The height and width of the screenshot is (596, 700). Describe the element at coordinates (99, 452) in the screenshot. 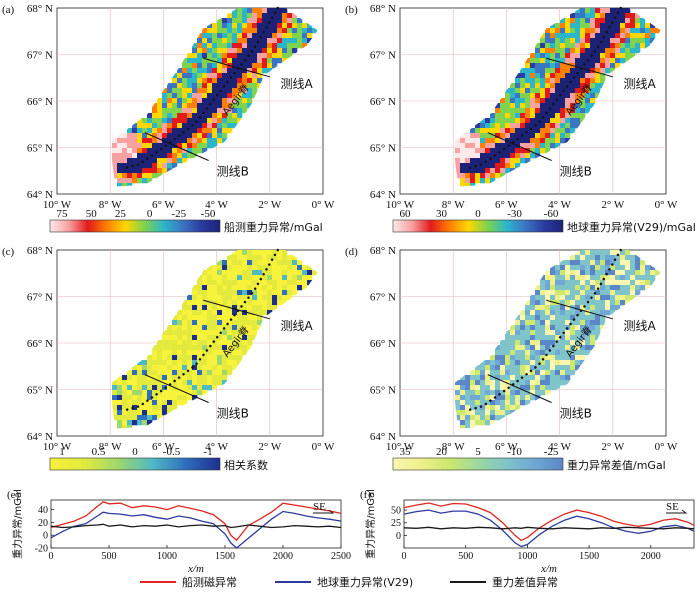

I see `colorbar-tick-label: 0.5` at that location.